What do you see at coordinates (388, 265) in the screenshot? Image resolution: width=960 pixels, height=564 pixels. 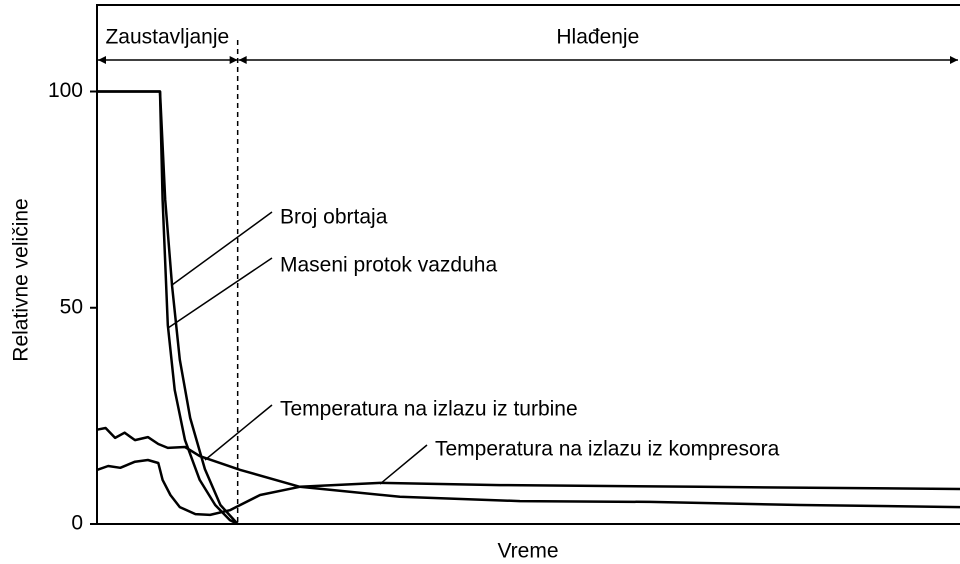 I see `series-label: Maseni protok vazduha` at bounding box center [388, 265].